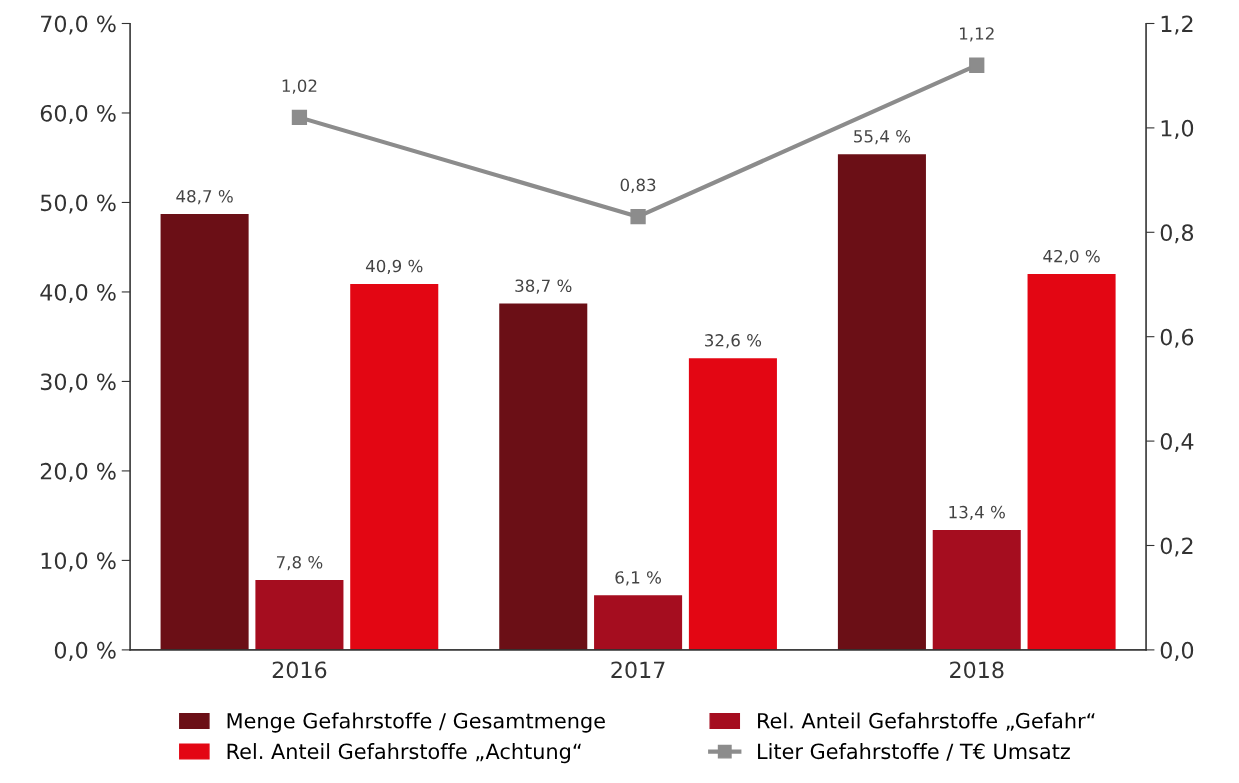 The image size is (1239, 783). Describe the element at coordinates (1071, 257) in the screenshot. I see `data-label: 42,0 %` at that location.